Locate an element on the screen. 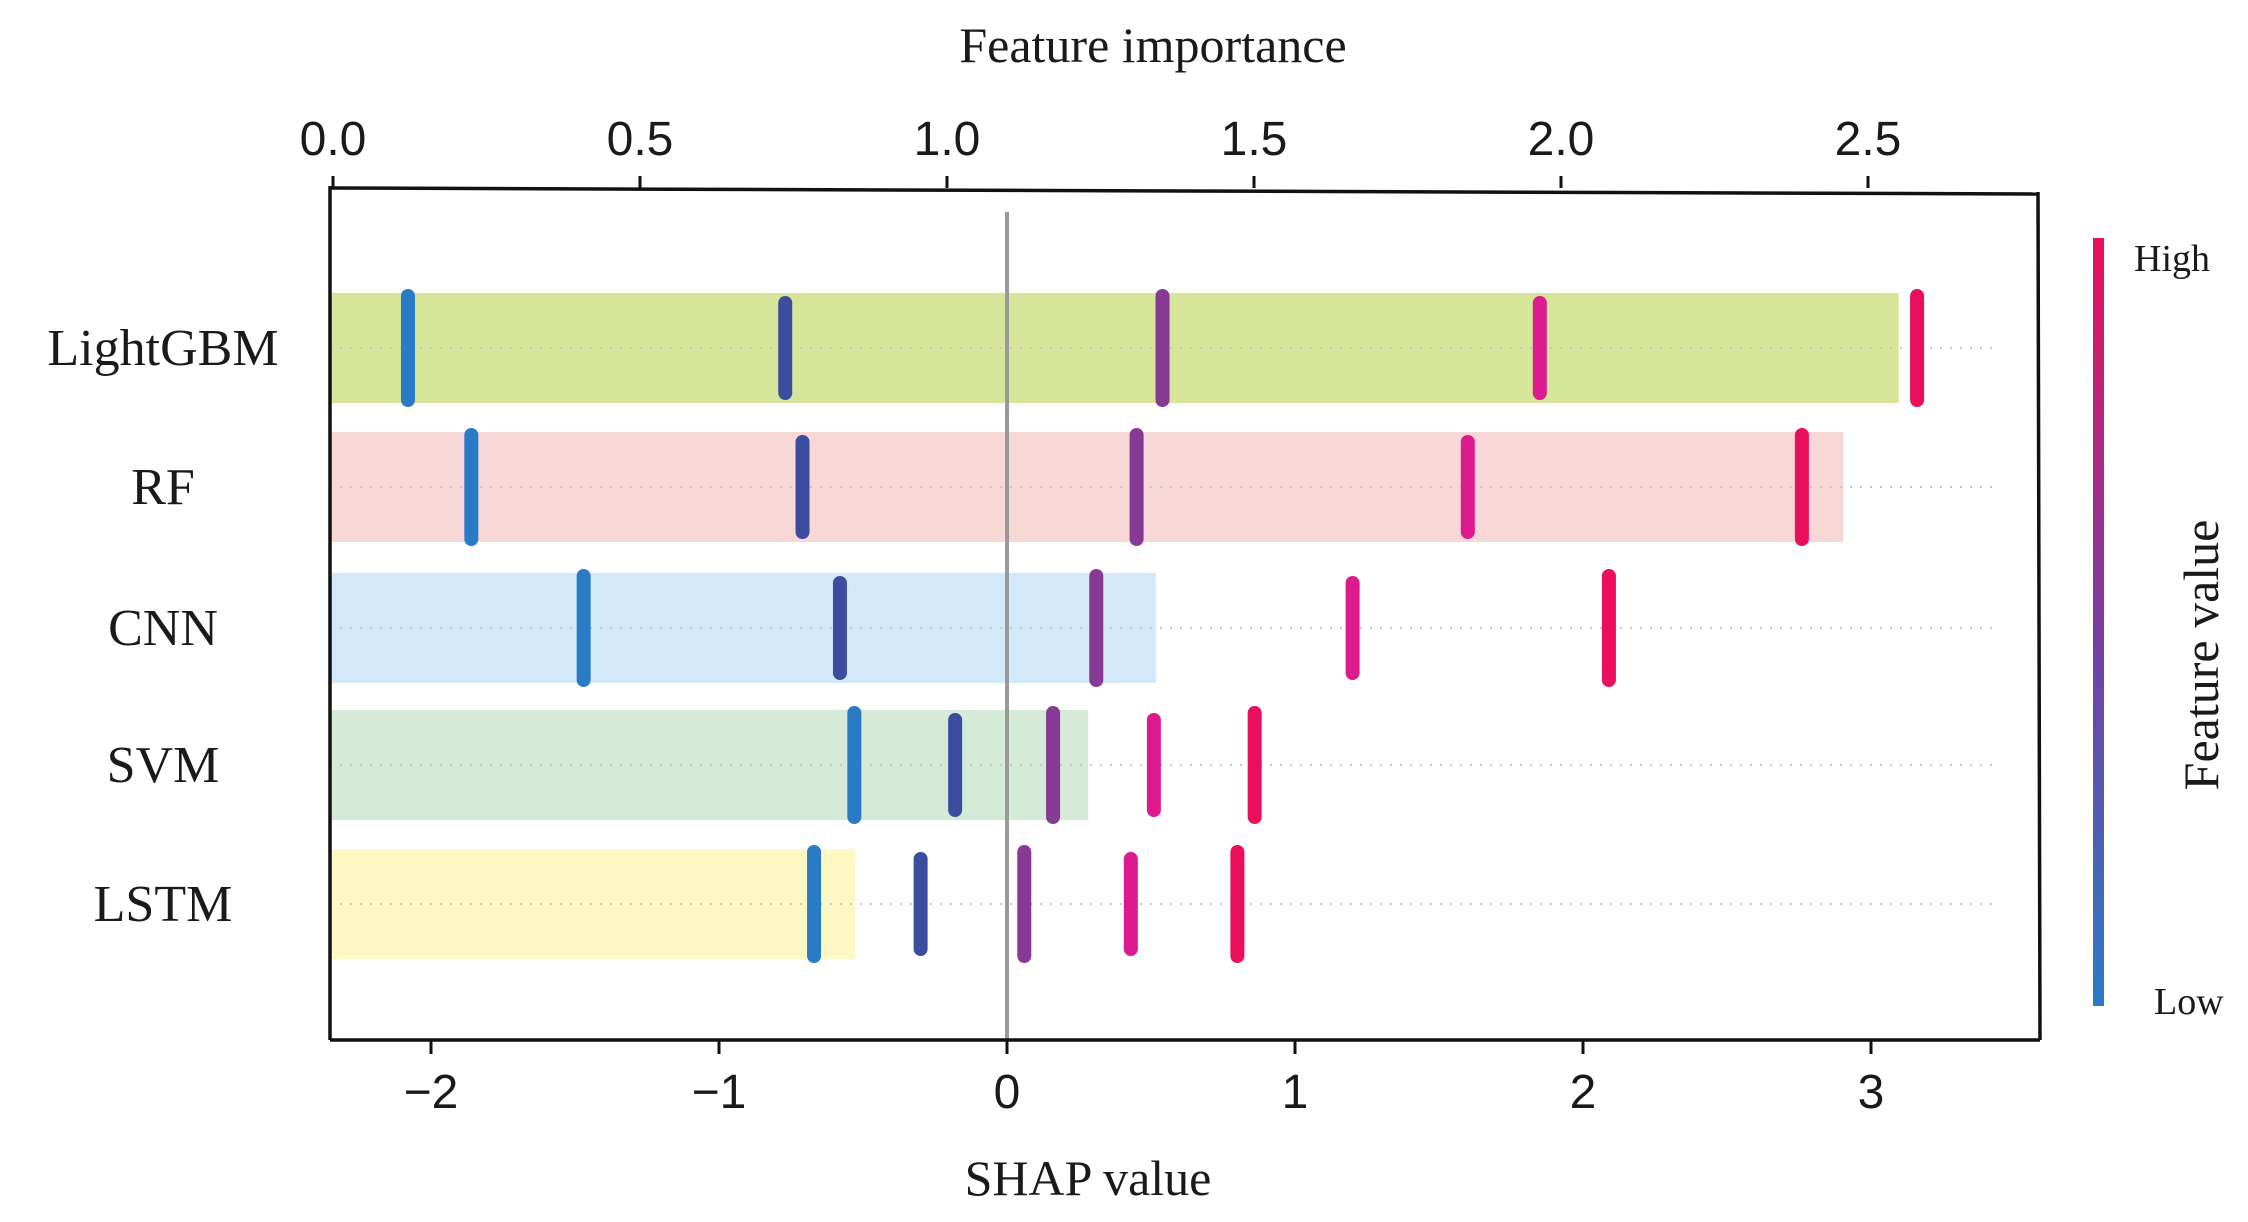 Image resolution: width=2248 pixels, height=1222 pixels. top-tick-label: 0.5 is located at coordinates (640, 139).